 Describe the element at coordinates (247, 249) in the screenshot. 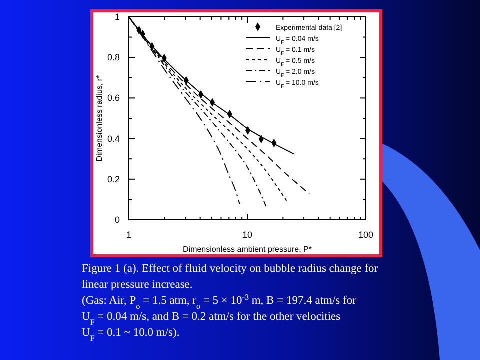

I see `x-axis-title: Dimensionless ambient pressure, P*` at that location.